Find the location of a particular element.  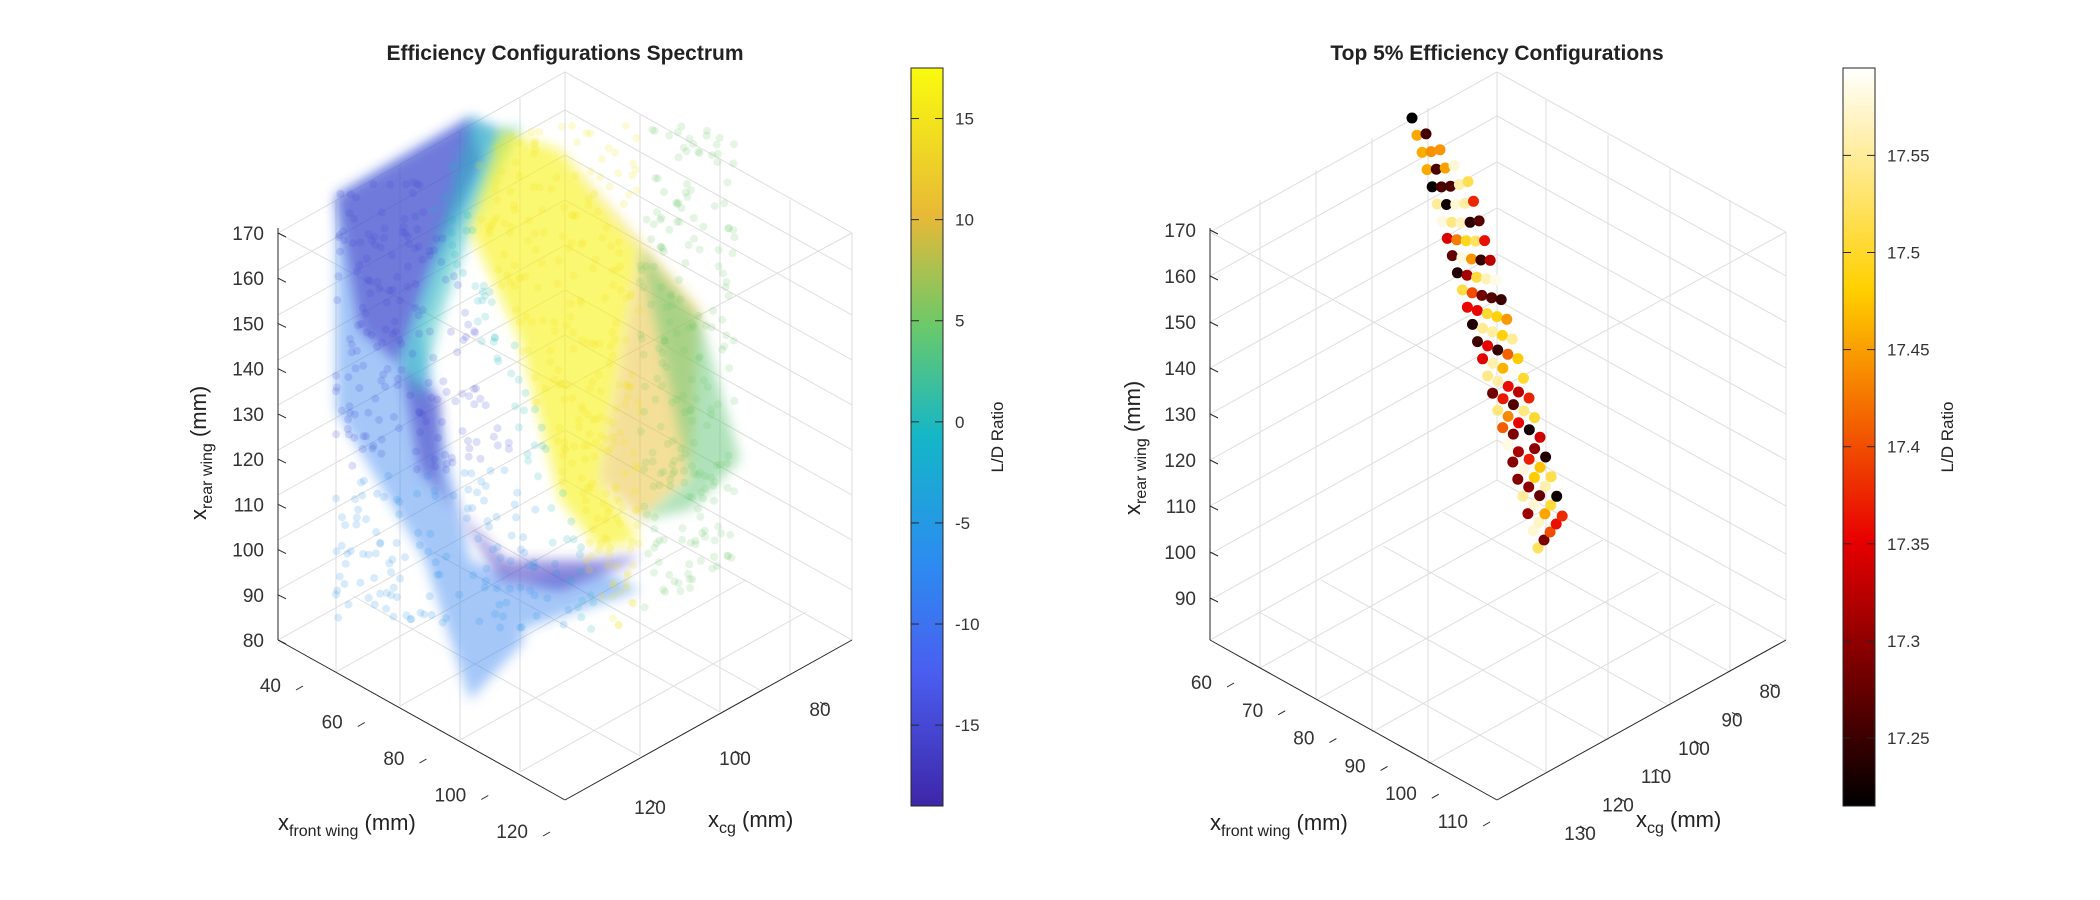

chart-right-y-tick-label: 70 is located at coordinates (1252, 711).